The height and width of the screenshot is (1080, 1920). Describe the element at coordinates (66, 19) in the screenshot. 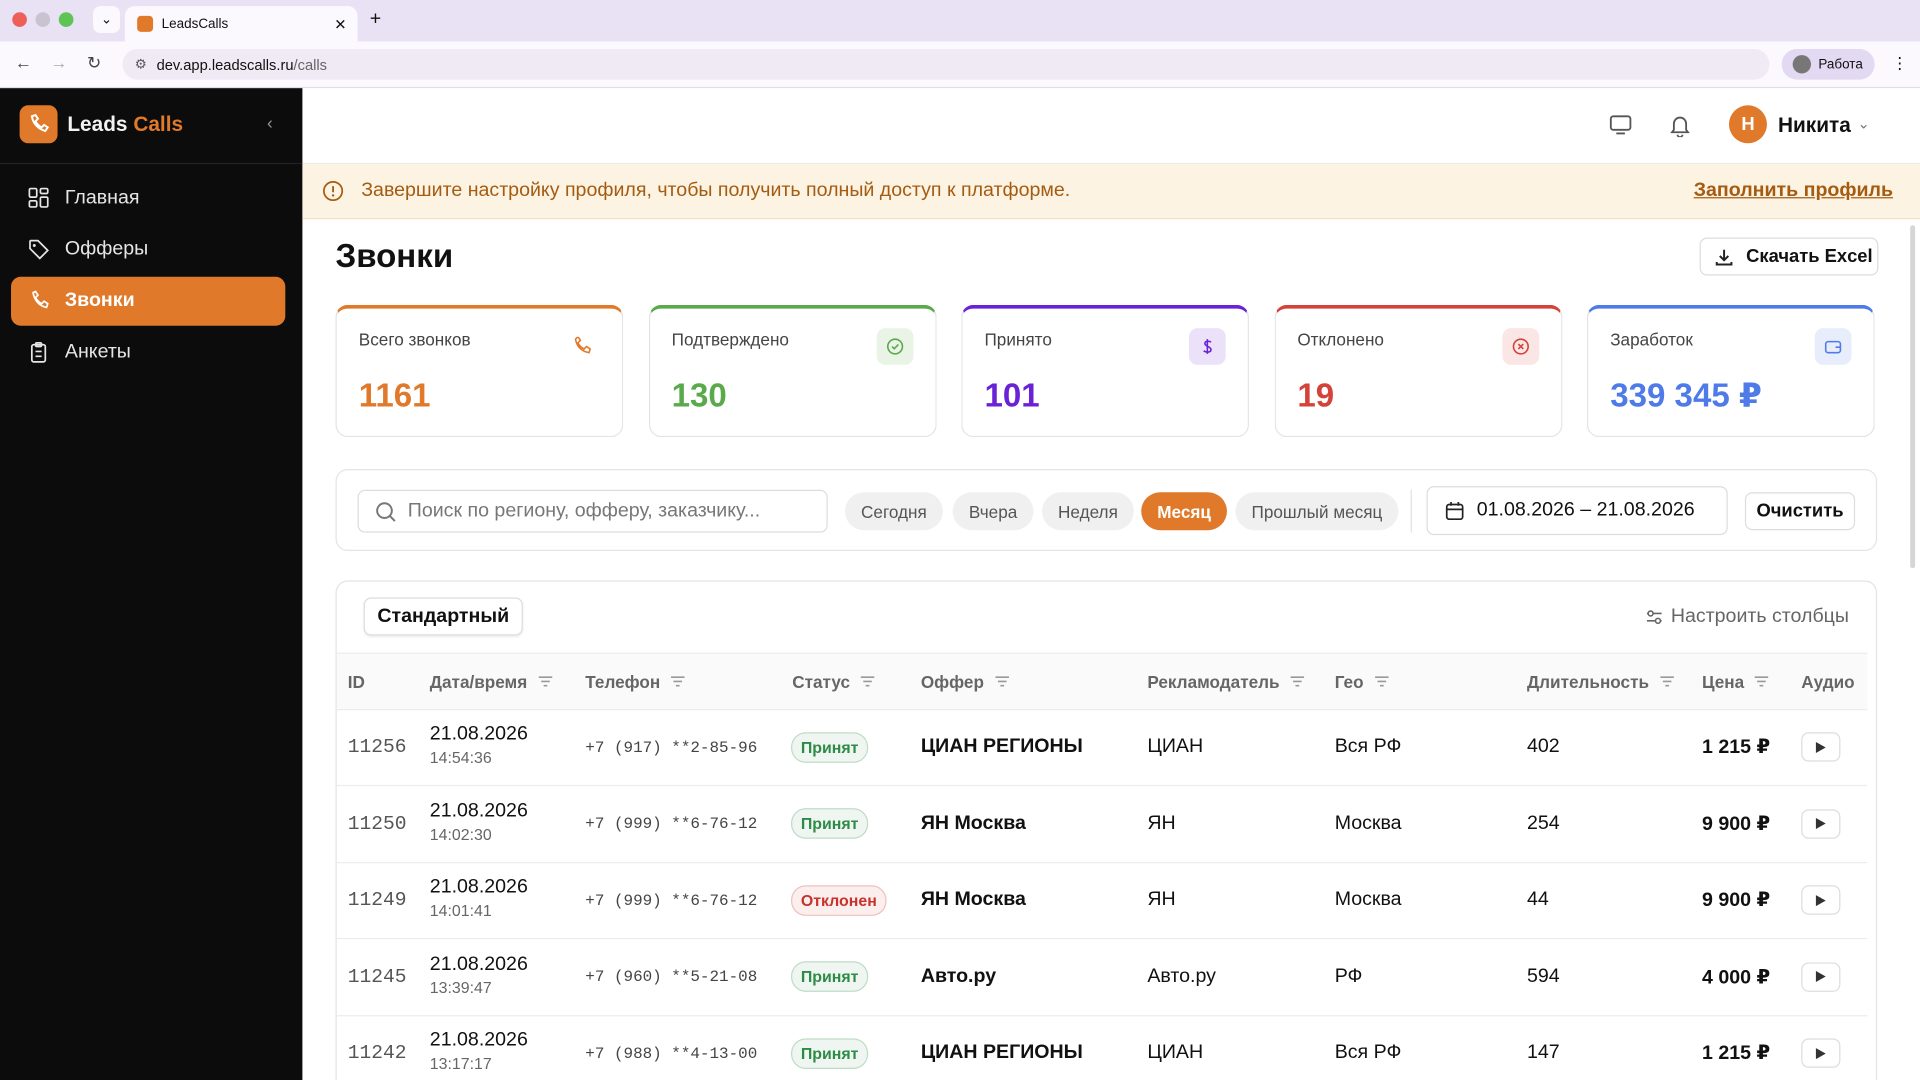

I see `maximize-window` at that location.